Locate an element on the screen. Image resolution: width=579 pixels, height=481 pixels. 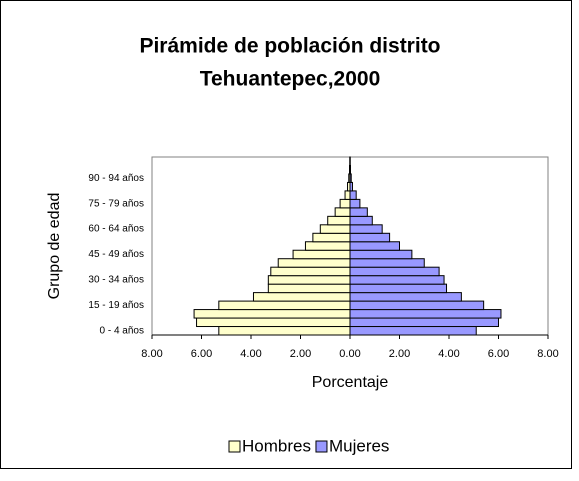
y-tick-label: 15 - 19 años is located at coordinates (116, 305).